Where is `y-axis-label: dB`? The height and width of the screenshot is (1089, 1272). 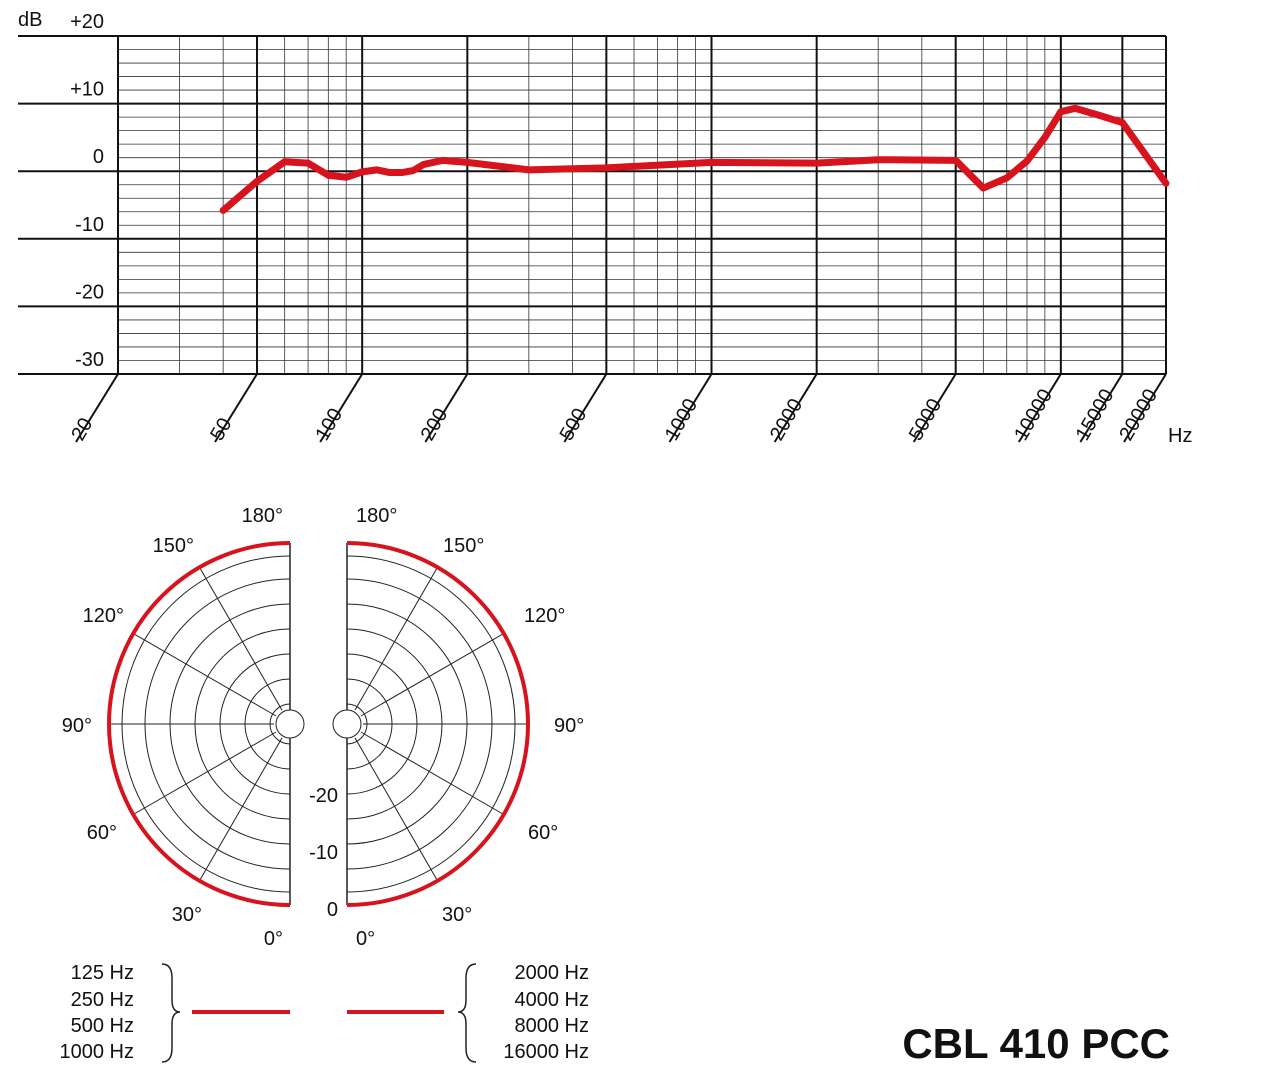 y-axis-label: dB is located at coordinates (30, 20).